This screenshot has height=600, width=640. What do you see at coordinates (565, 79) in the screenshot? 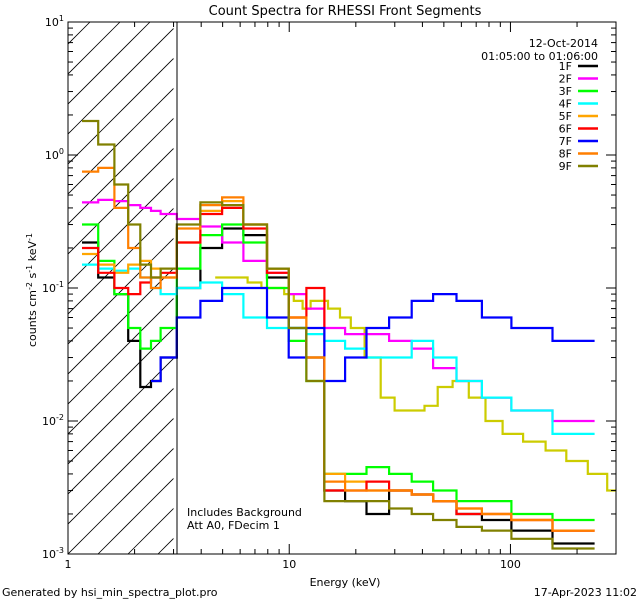
I see `legend-label-2f: 2F` at bounding box center [565, 79].